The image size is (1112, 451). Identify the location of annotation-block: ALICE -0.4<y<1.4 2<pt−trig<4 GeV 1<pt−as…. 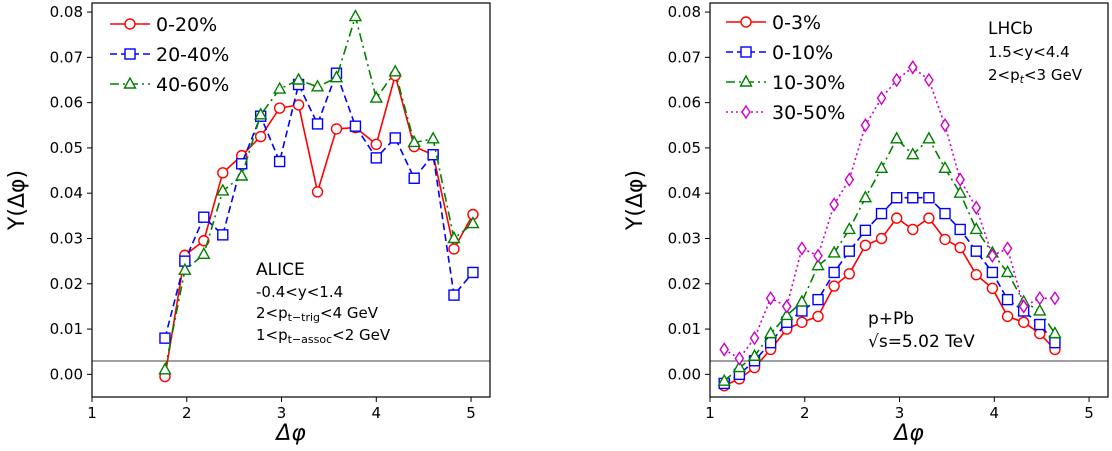
(323, 303).